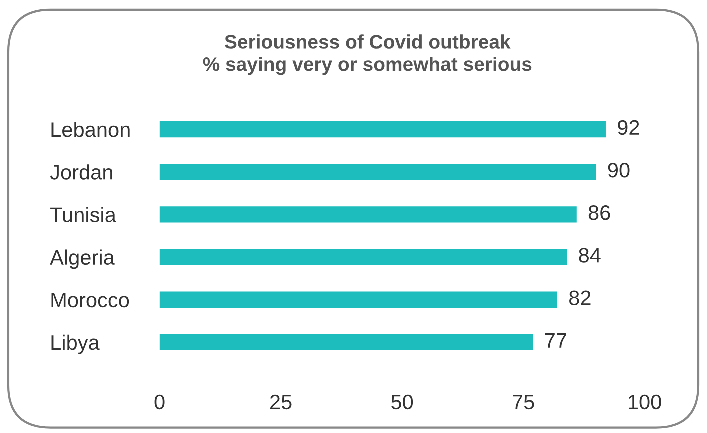  What do you see at coordinates (599, 213) in the screenshot?
I see `data-label: 86` at bounding box center [599, 213].